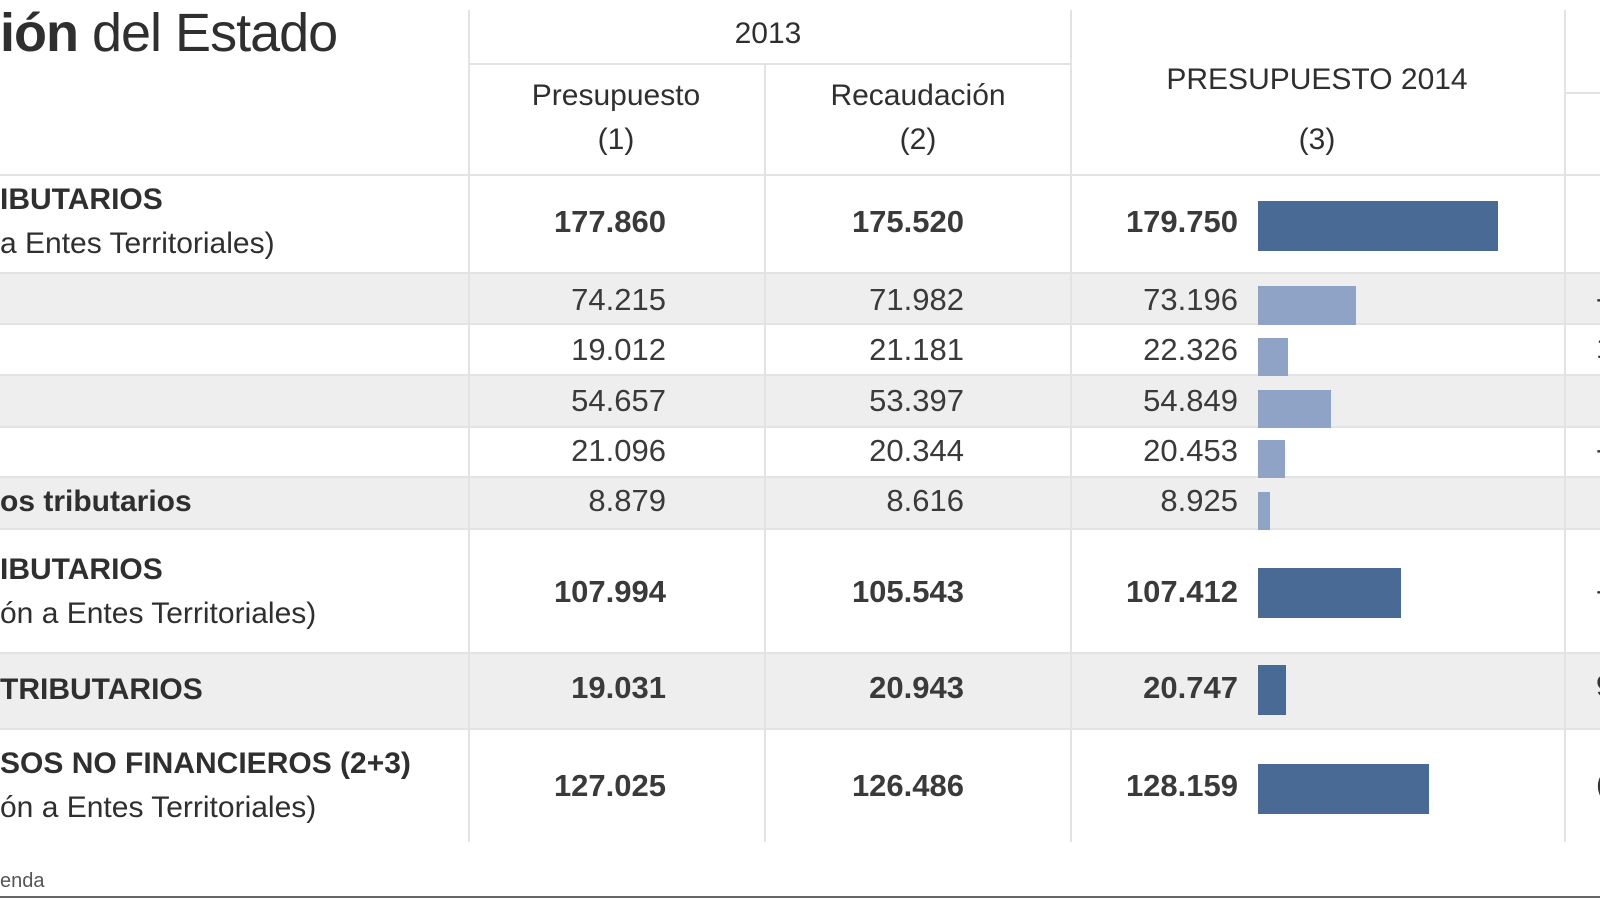 This screenshot has height=900, width=1600. Describe the element at coordinates (925, 500) in the screenshot. I see `collection-2013-value: 8.616` at that location.